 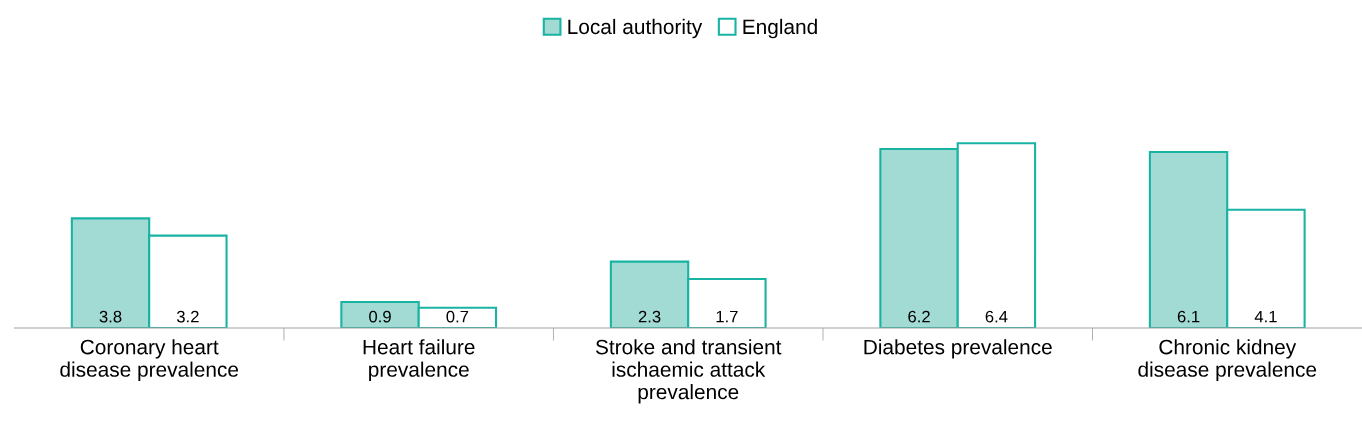 What do you see at coordinates (457, 316) in the screenshot?
I see `data-label: 0.7` at bounding box center [457, 316].